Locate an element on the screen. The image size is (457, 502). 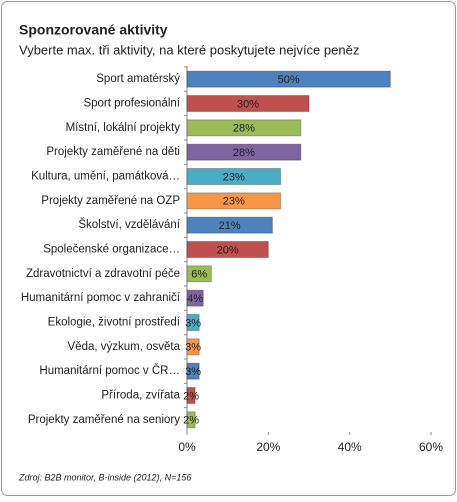
value-label: 6% is located at coordinates (199, 275).